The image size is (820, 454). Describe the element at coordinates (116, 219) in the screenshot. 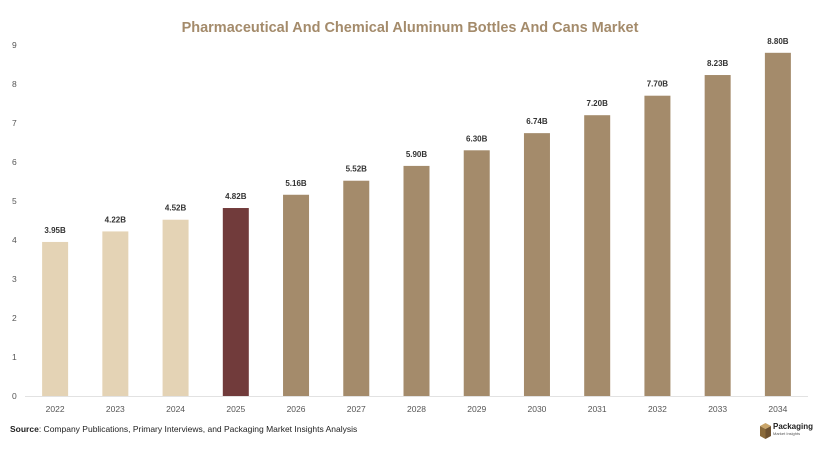

I see `data-label: 4.22B` at that location.